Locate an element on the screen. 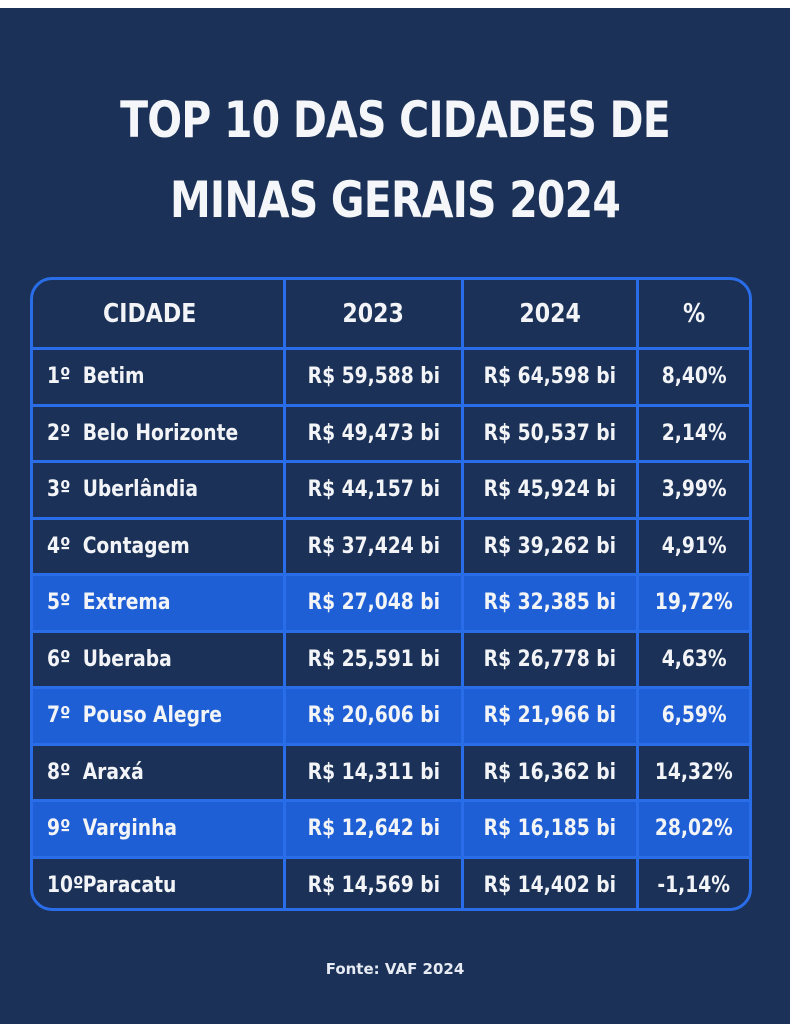  value-2023: R$ 25,591 bi is located at coordinates (371, 659).